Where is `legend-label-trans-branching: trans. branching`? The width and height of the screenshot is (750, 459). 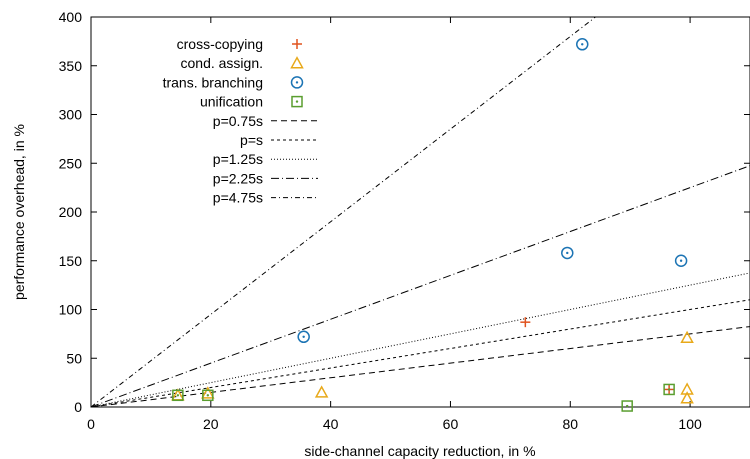 legend-label-trans-branching: trans. branching is located at coordinates (213, 82).